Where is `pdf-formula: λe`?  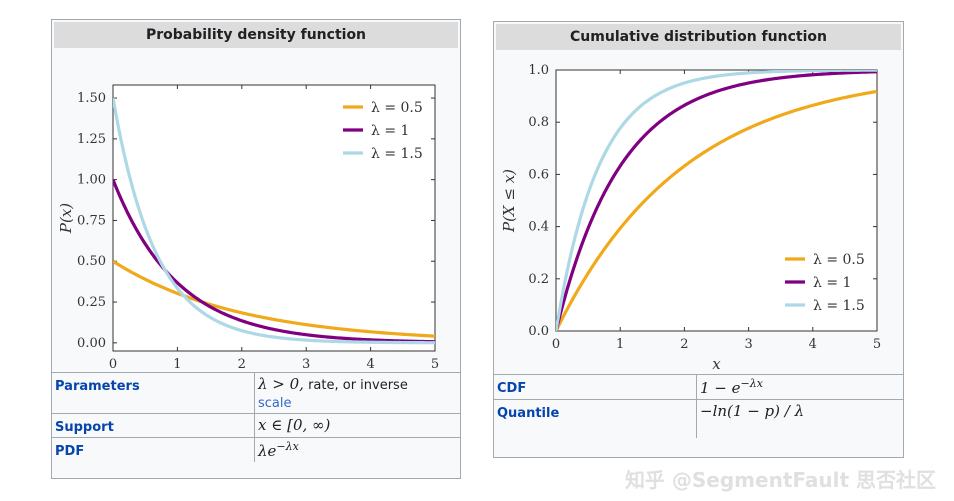 pdf-formula: λe is located at coordinates (267, 451).